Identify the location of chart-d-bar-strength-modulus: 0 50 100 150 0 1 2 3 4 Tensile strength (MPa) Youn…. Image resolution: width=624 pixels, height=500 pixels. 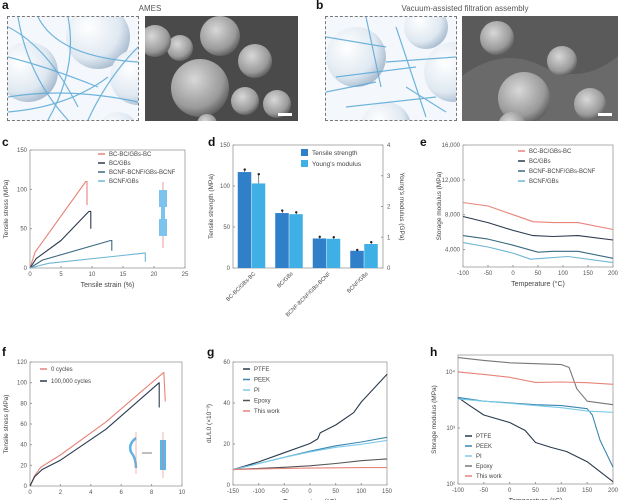
(306, 230).